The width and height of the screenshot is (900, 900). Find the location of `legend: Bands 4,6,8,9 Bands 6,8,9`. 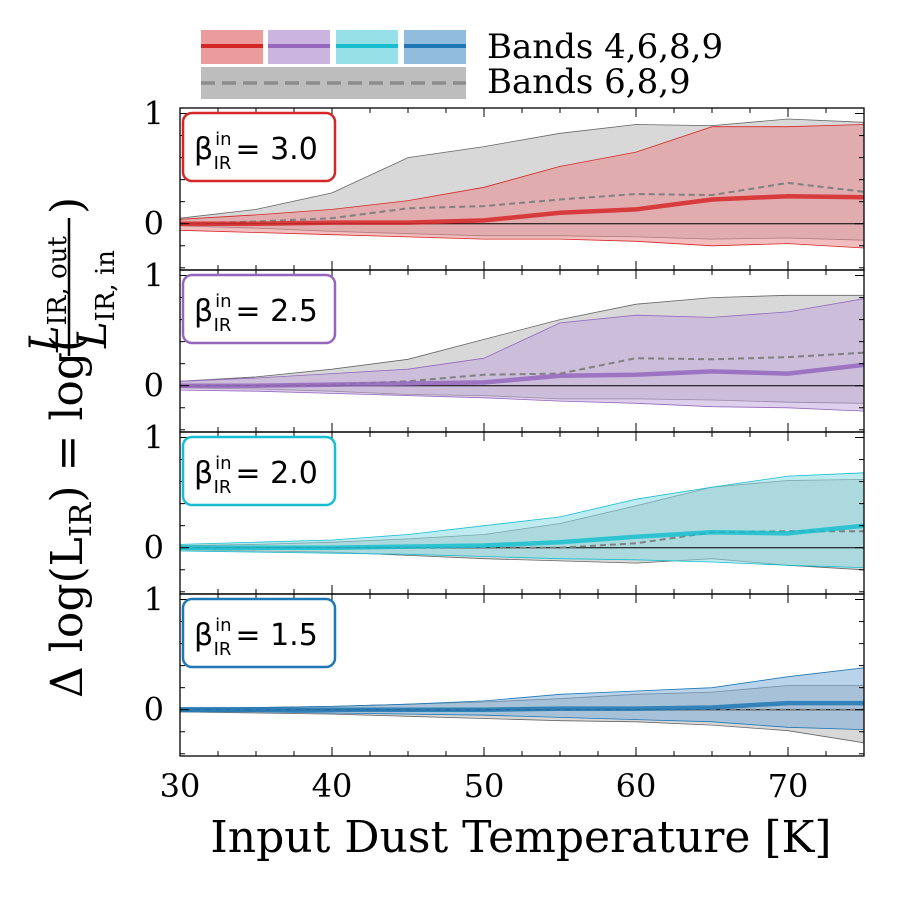

legend: Bands 4,6,8,9 Bands 6,8,9 is located at coordinates (462, 64).